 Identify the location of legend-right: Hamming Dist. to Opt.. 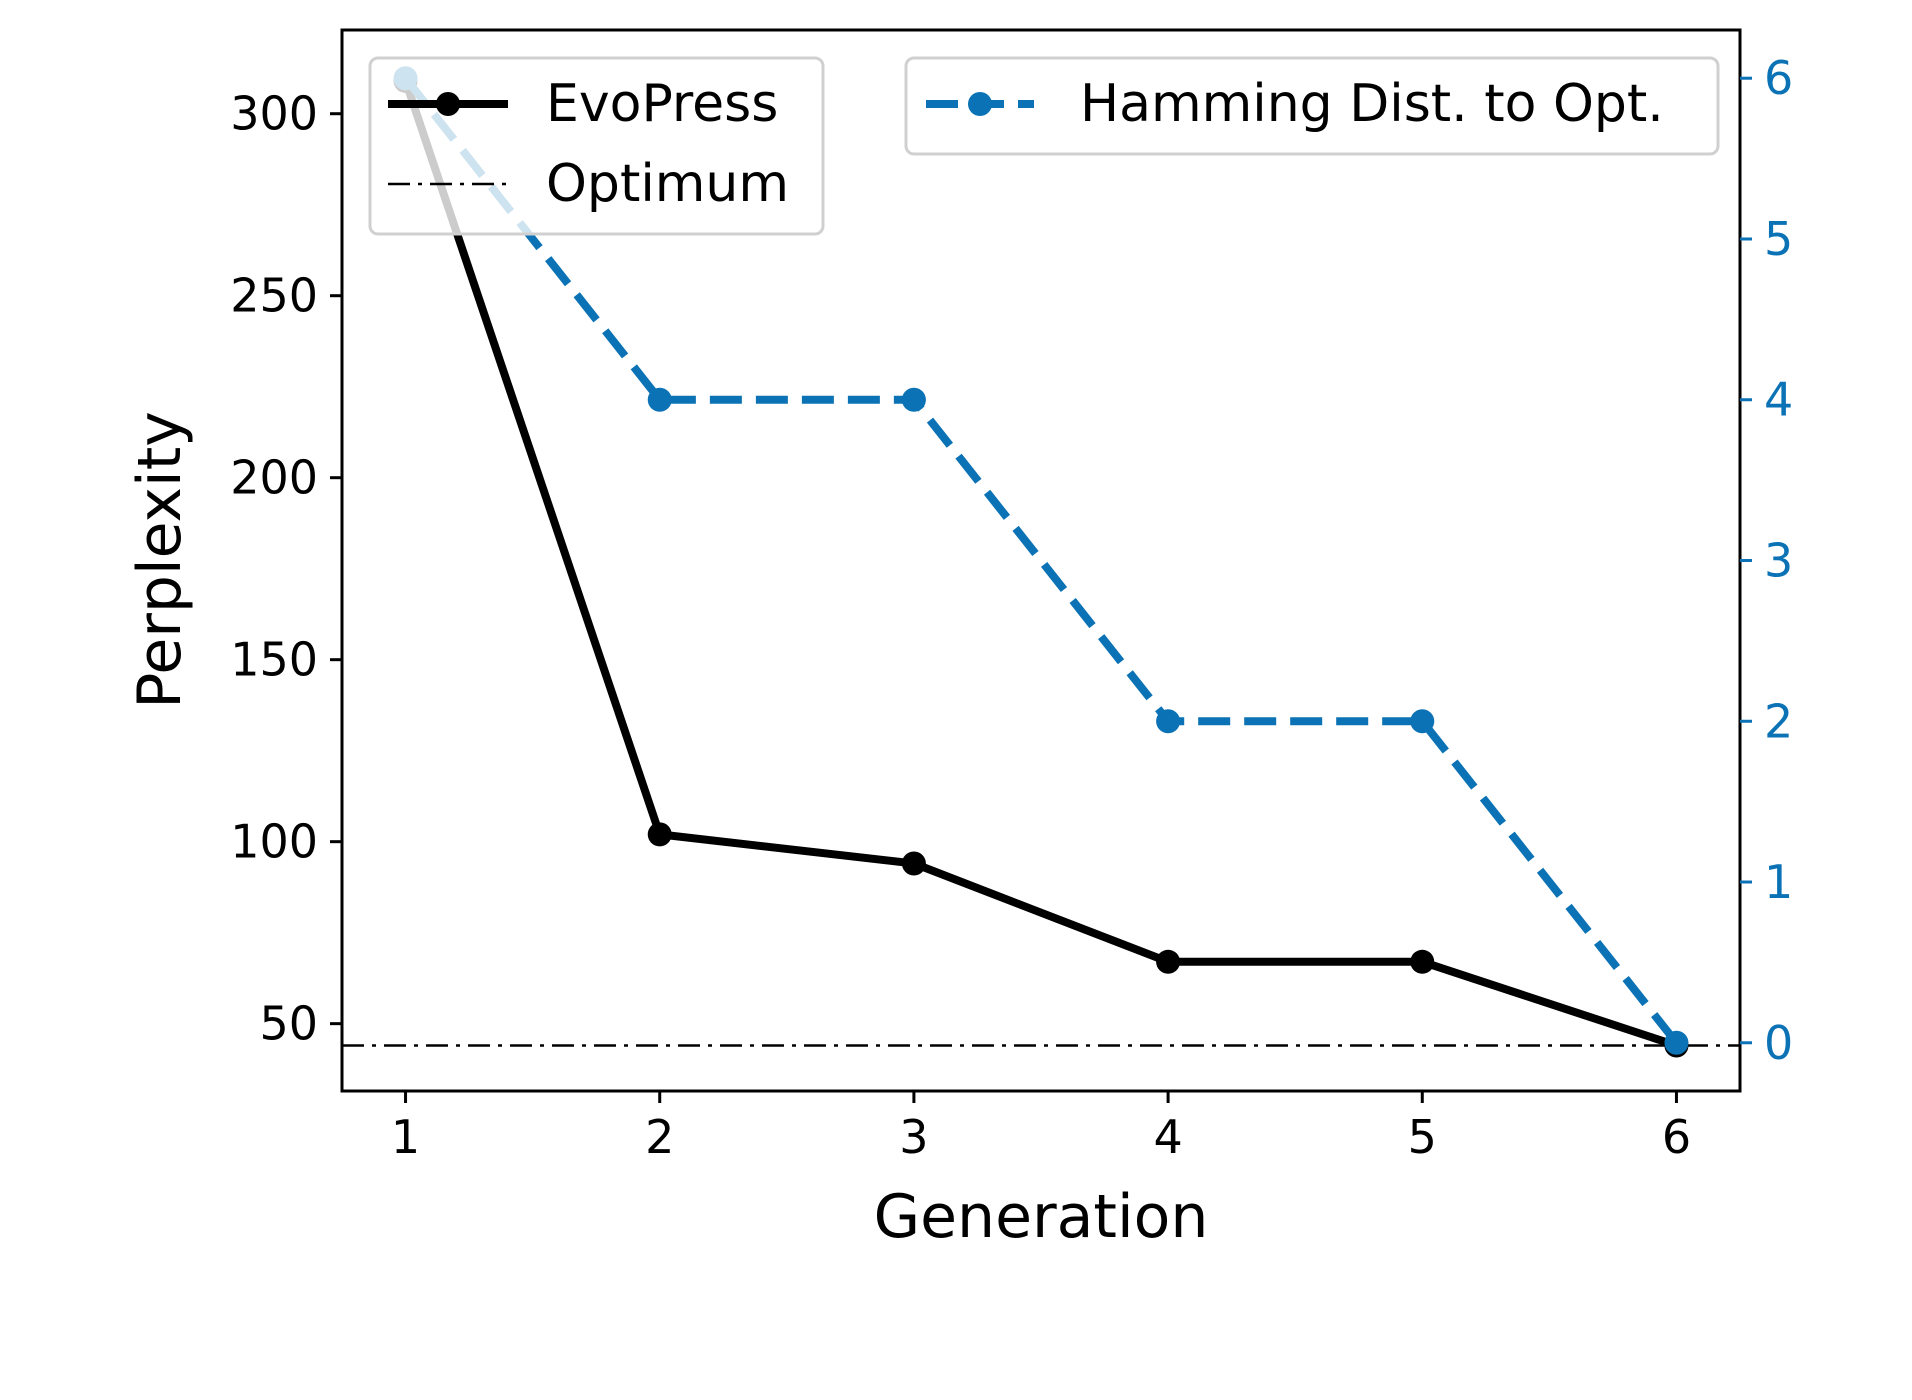
(1312, 106).